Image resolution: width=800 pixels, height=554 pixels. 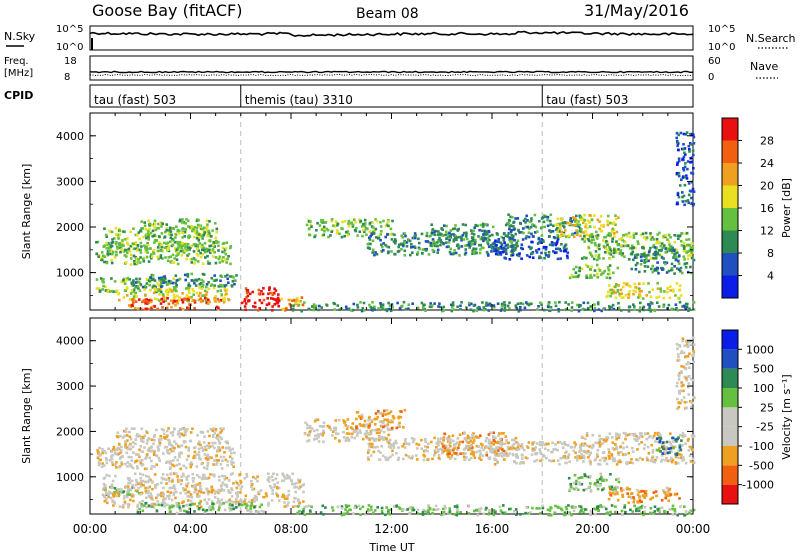 What do you see at coordinates (767, 407) in the screenshot?
I see `colorbar-tick-label: 25` at bounding box center [767, 407].